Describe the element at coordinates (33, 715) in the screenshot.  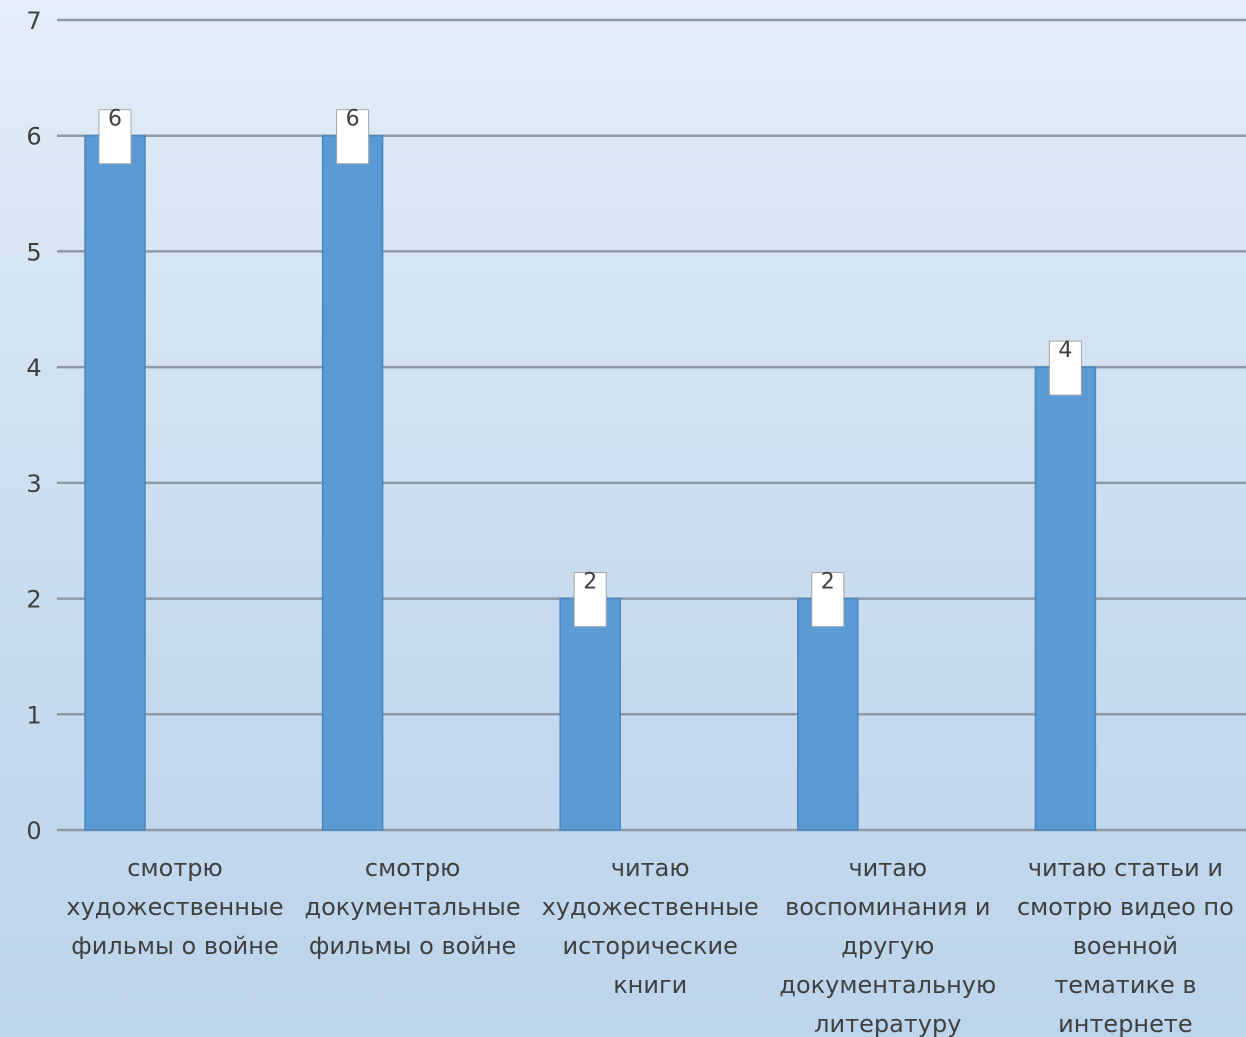
I see `y-tick-label: 1` at that location.